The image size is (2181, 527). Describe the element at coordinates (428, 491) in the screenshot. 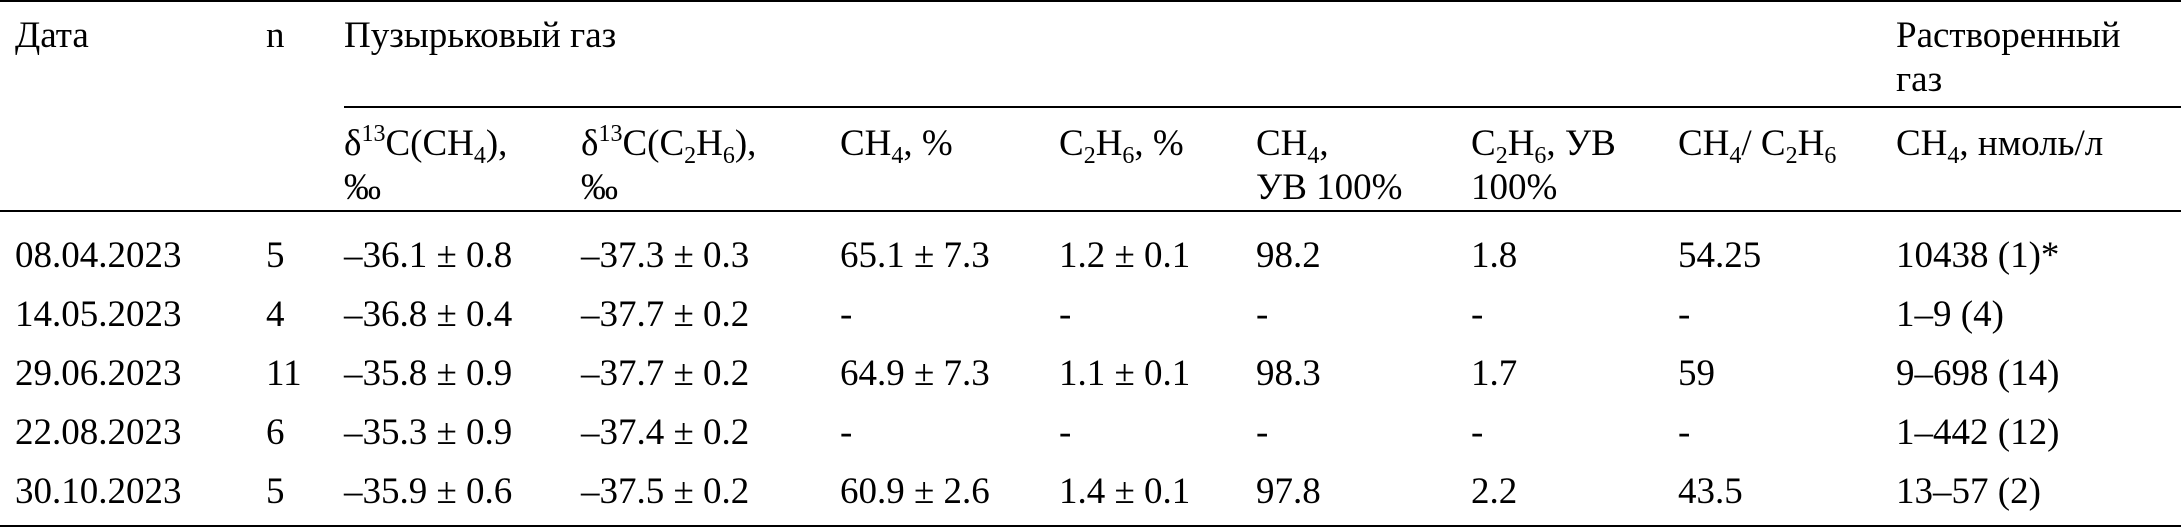

I see `table-cell: –35.9 ± 0.6` at that location.